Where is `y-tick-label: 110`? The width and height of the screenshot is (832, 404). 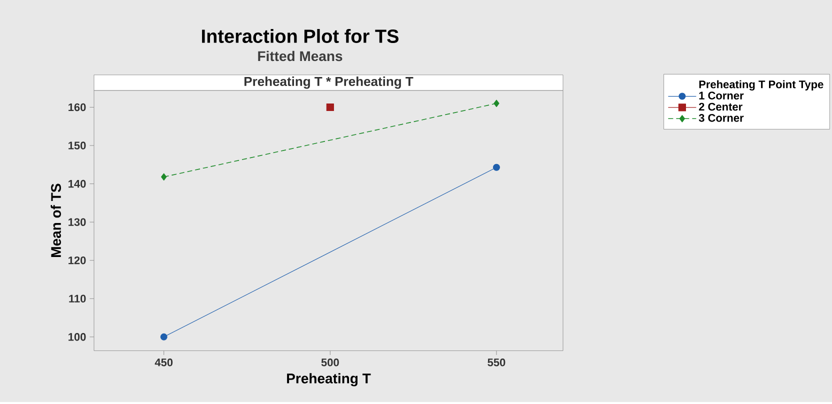 y-tick-label: 110 is located at coordinates (77, 298).